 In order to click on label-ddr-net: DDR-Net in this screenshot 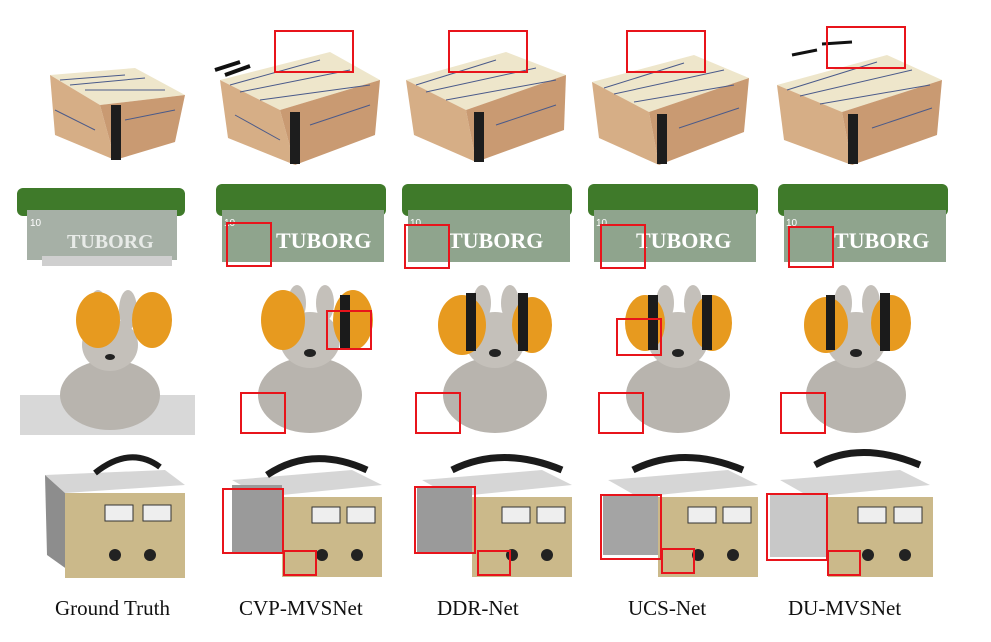, I will do `click(478, 608)`.